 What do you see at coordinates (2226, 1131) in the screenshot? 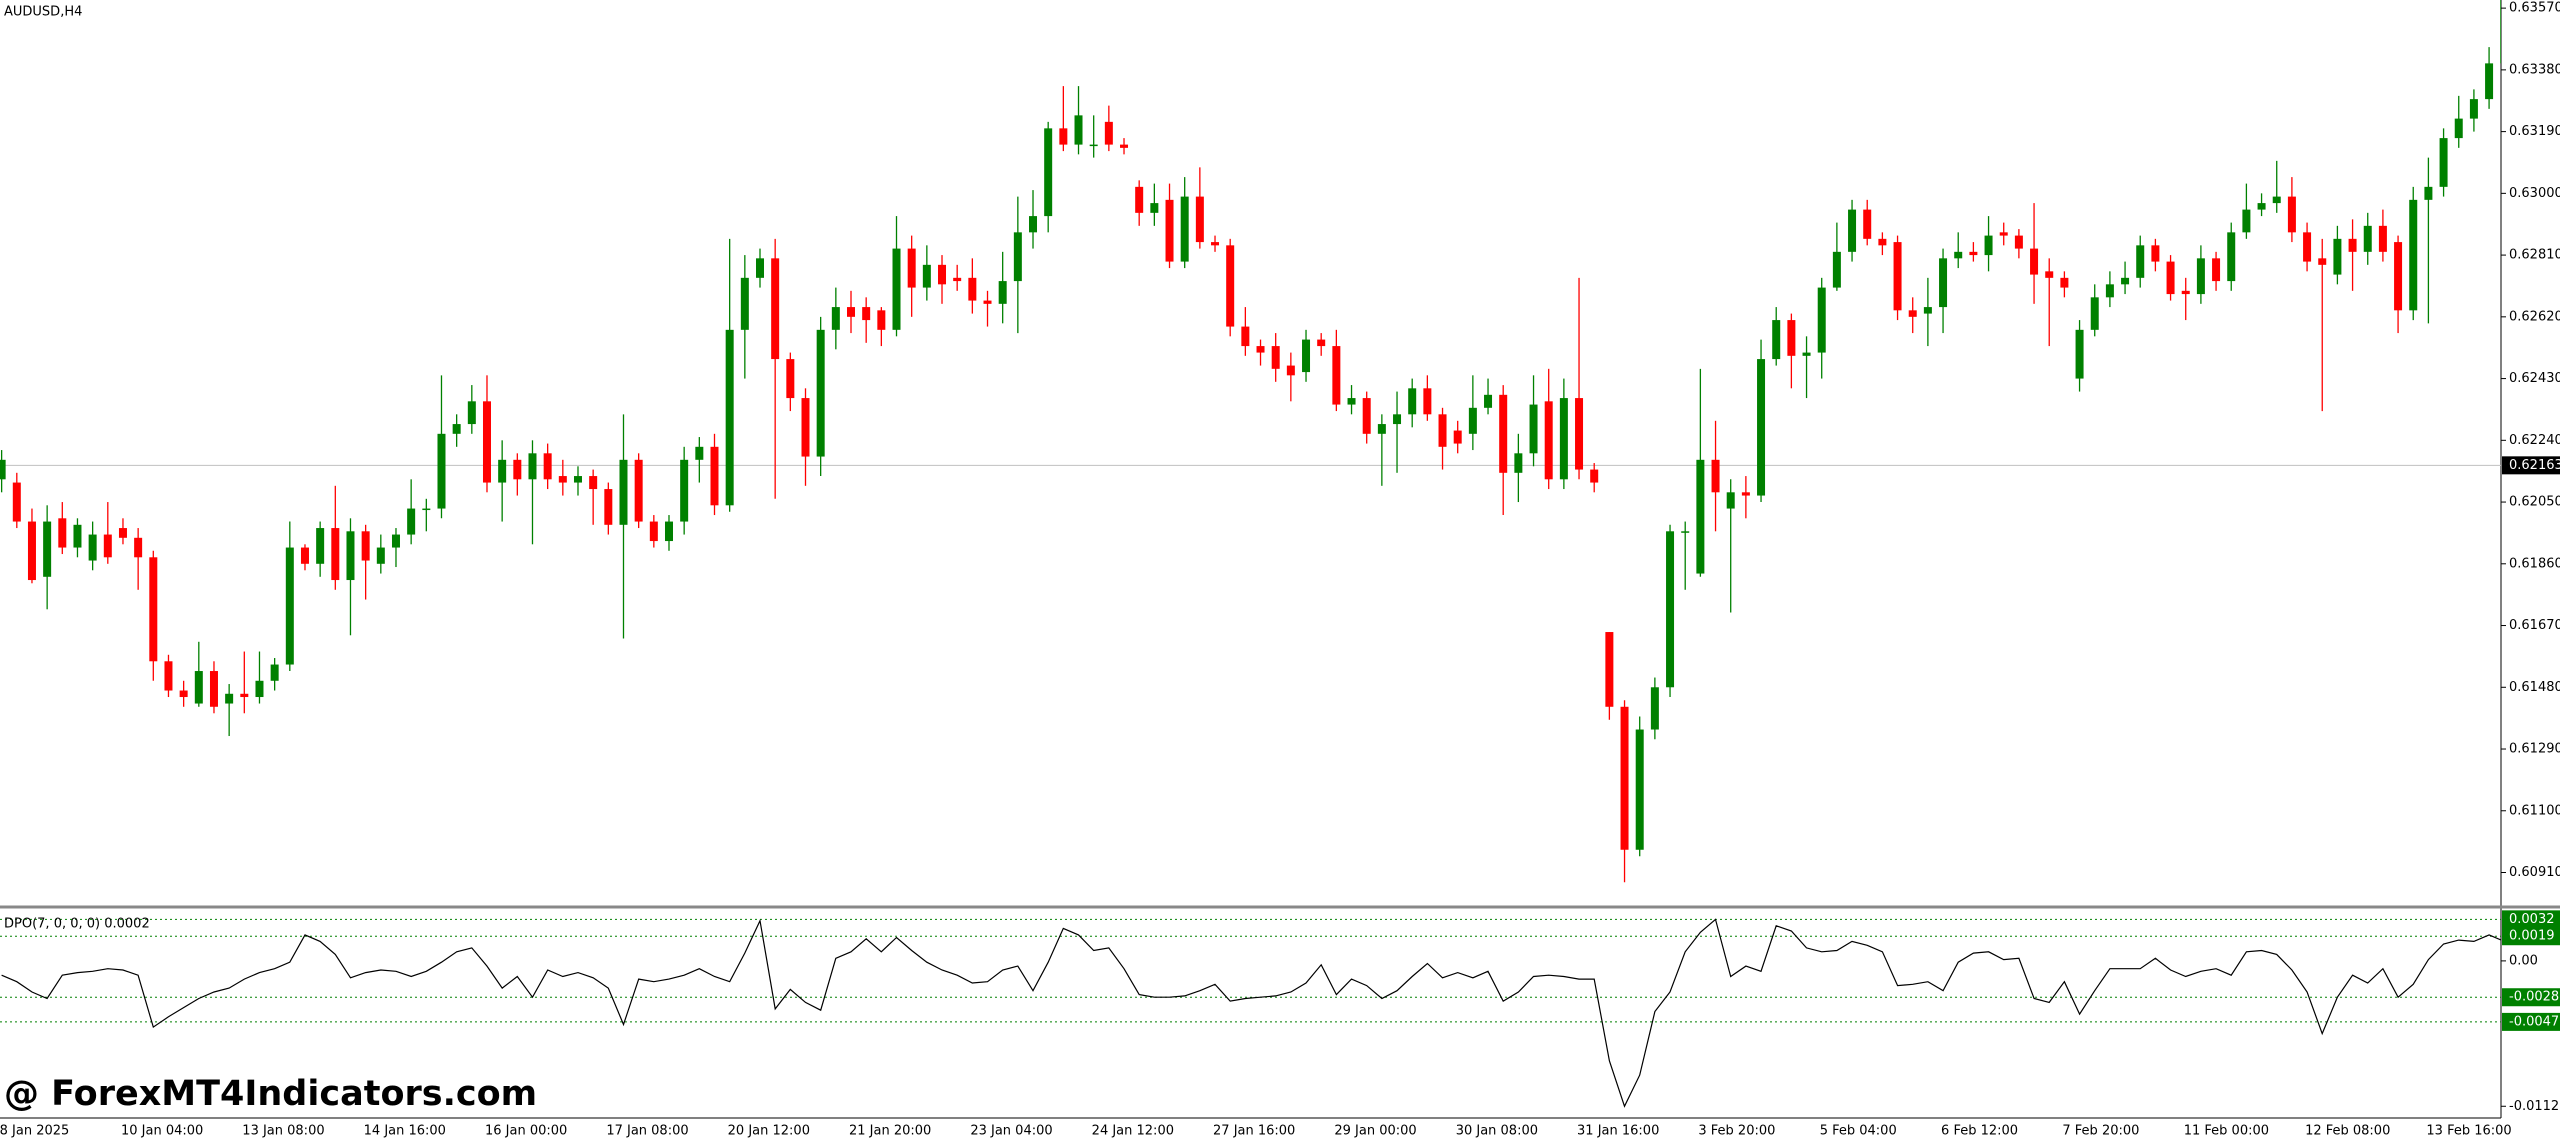
I see `x-tick-label: 11 Feb 00:00` at bounding box center [2226, 1131].